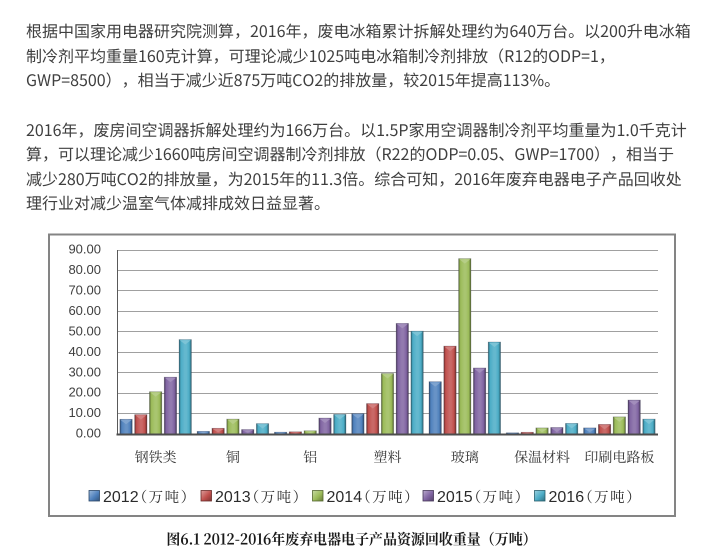 Image resolution: width=720 pixels, height=552 pixels. What do you see at coordinates (345, 497) in the screenshot?
I see `svg-text: 2014` at bounding box center [345, 497].